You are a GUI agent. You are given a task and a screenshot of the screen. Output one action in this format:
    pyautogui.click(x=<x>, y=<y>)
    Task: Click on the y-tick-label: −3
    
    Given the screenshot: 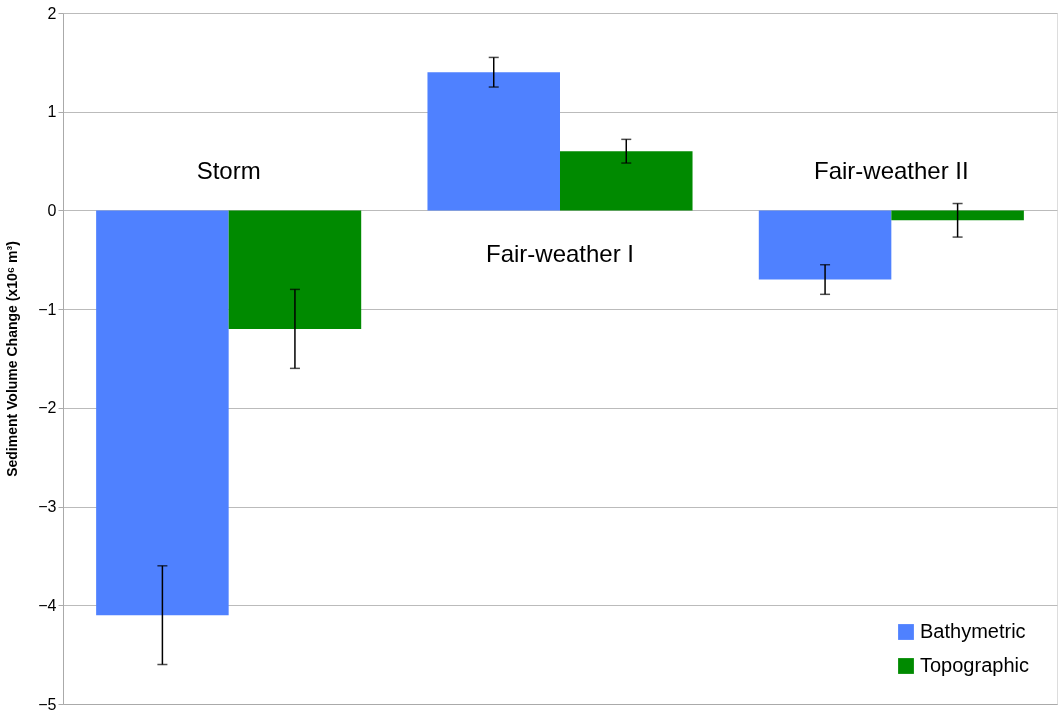 What is the action you would take?
    pyautogui.click(x=47, y=507)
    